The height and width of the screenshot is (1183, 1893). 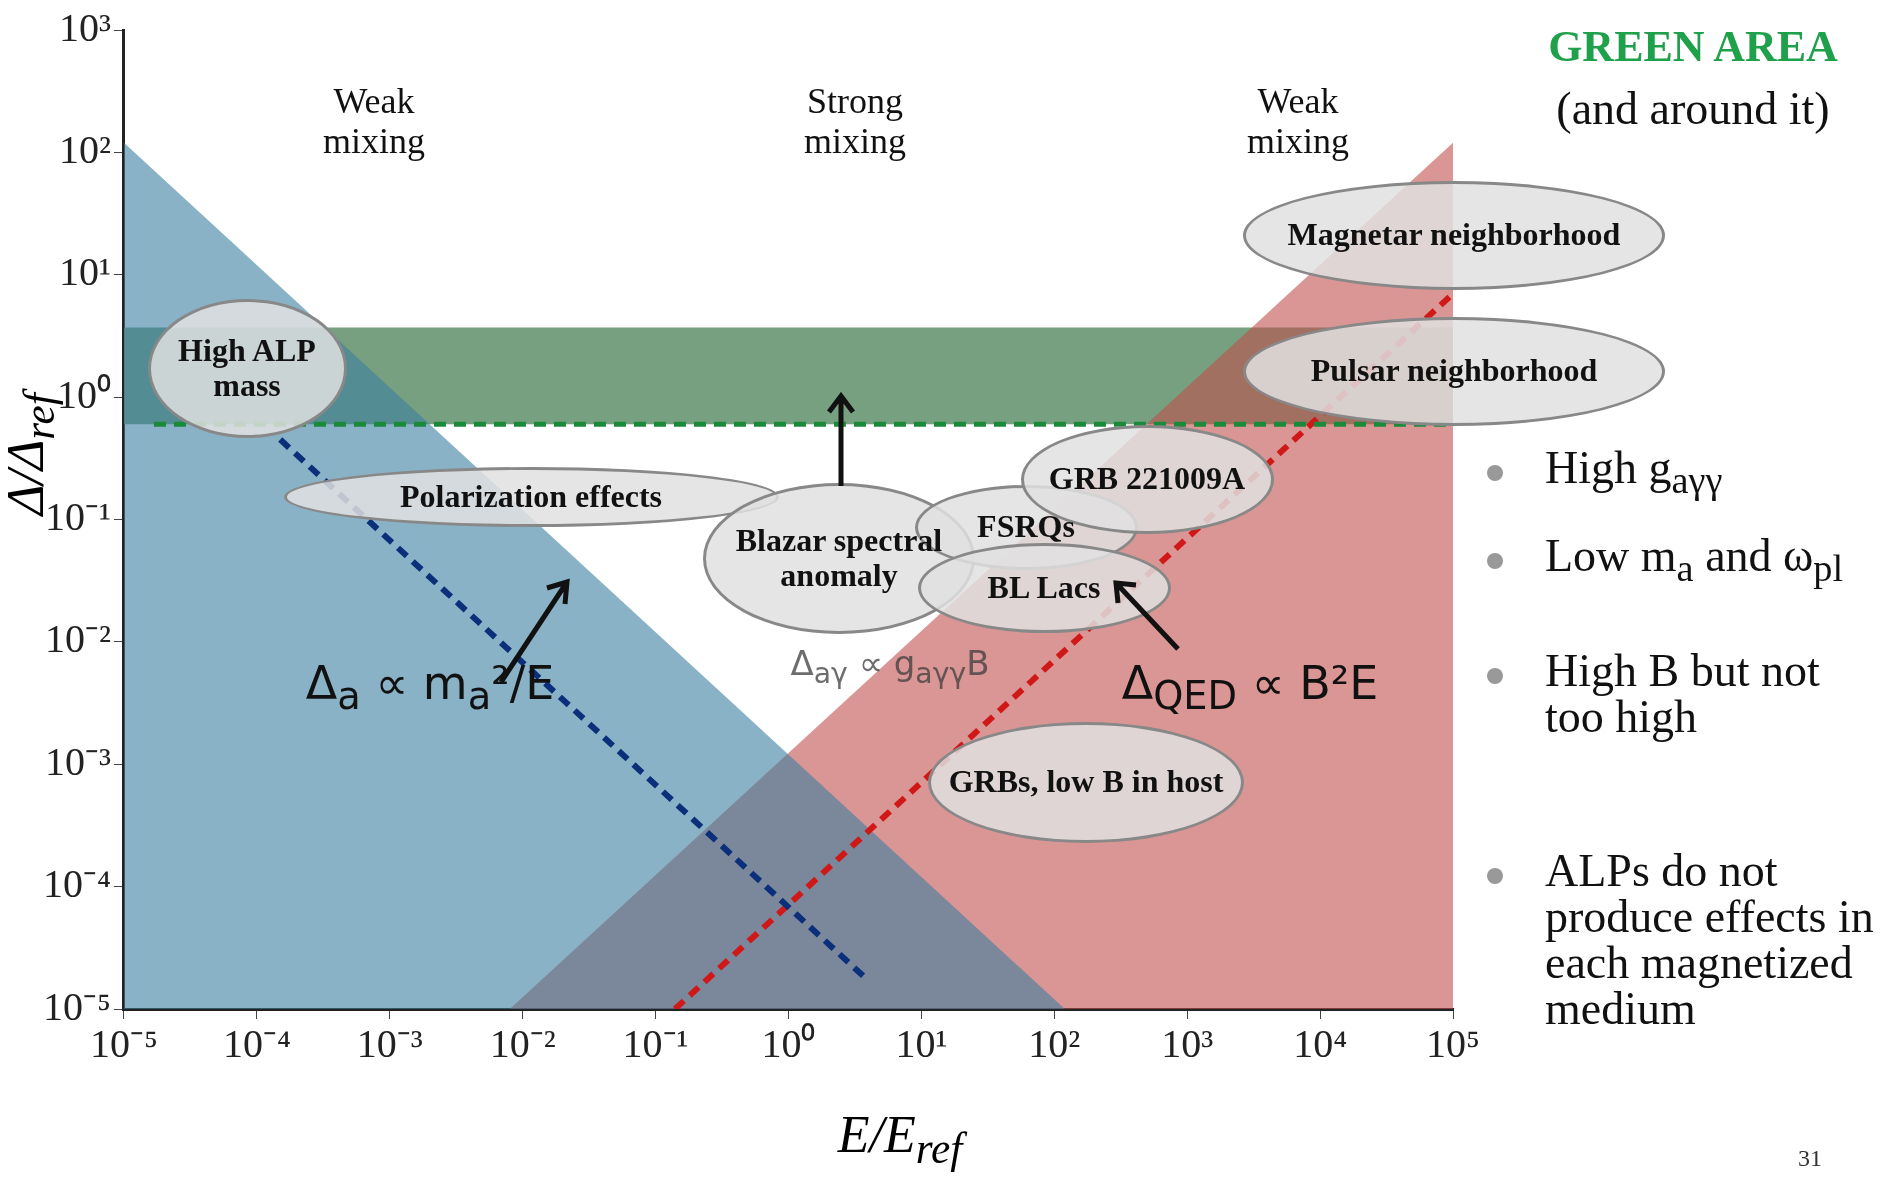 What do you see at coordinates (890, 666) in the screenshot?
I see `annotation: Δ$_{aγ}$ ∝ g$_{aγγ}$B` at bounding box center [890, 666].